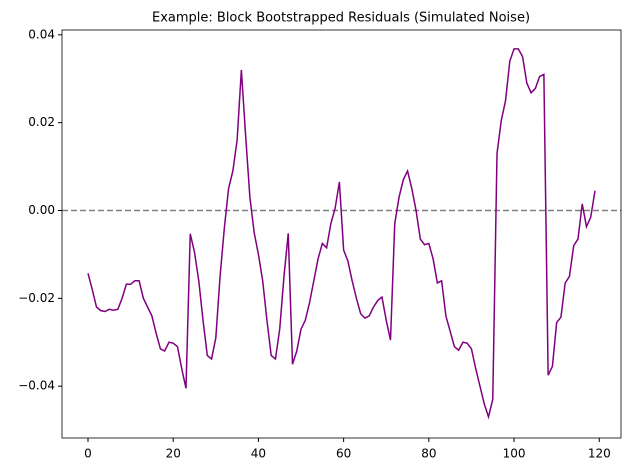  Describe the element at coordinates (41, 122) in the screenshot. I see `y-tick-label: 0.02` at that location.